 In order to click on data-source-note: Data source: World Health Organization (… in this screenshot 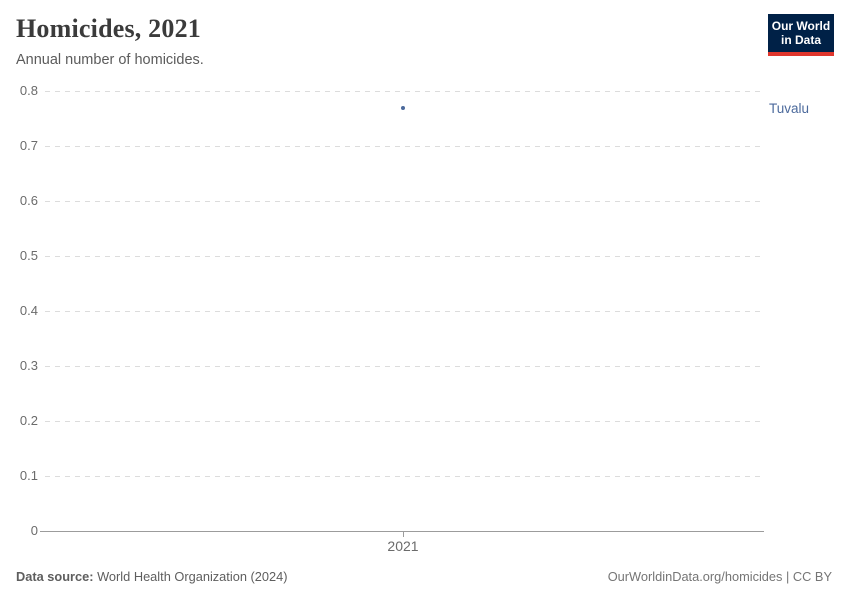, I will do `click(151, 576)`.